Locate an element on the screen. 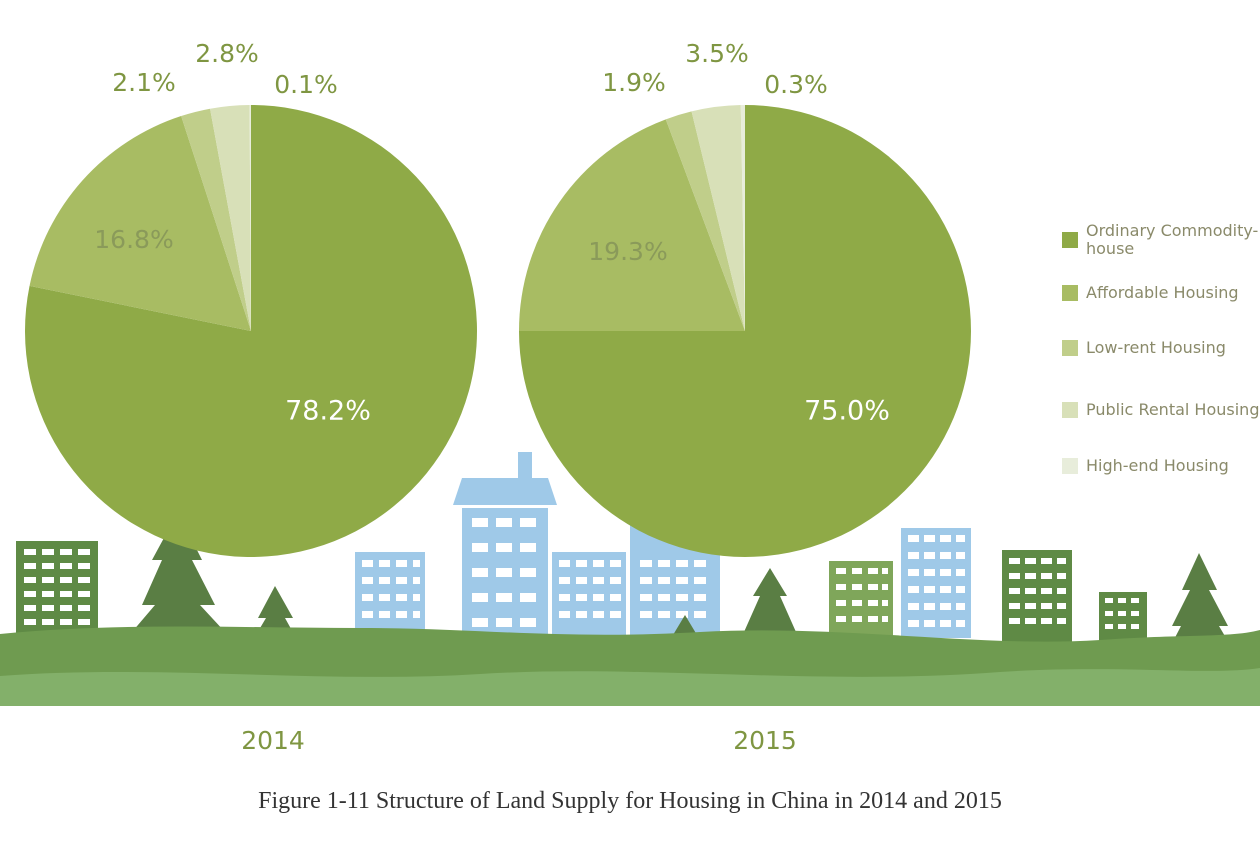 This screenshot has height=853, width=1260. building-blue-right is located at coordinates (936, 583).